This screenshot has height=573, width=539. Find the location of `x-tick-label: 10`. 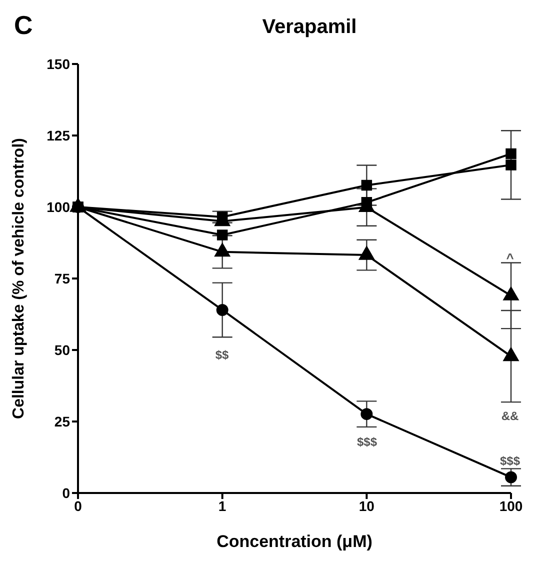

x-tick-label: 10 is located at coordinates (366, 506).